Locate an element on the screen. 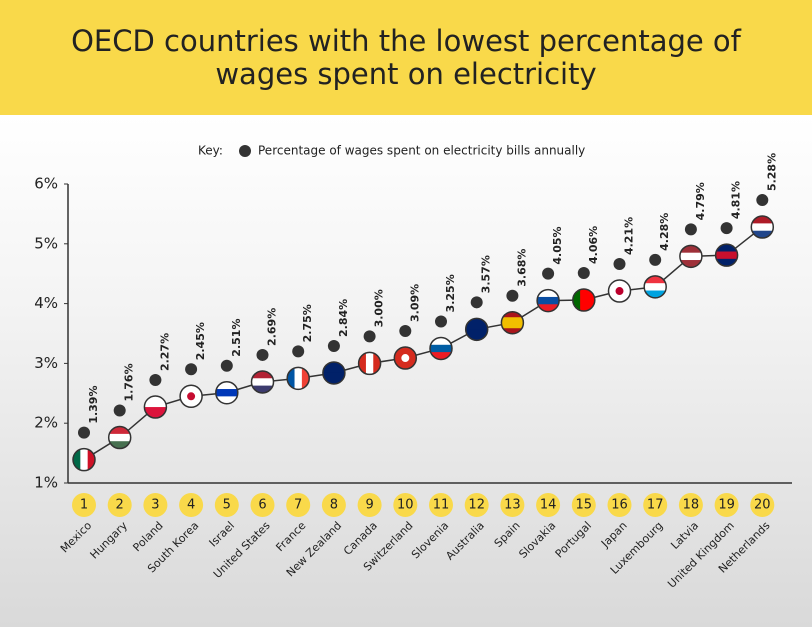 This screenshot has width=812, height=627. rank-label: 8 is located at coordinates (334, 505).